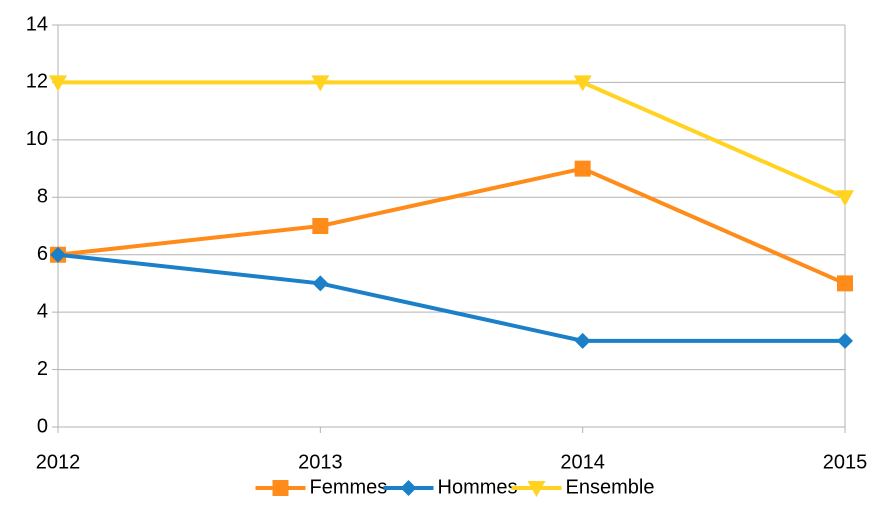  Describe the element at coordinates (582, 462) in the screenshot. I see `x-tick-label: 2014` at that location.